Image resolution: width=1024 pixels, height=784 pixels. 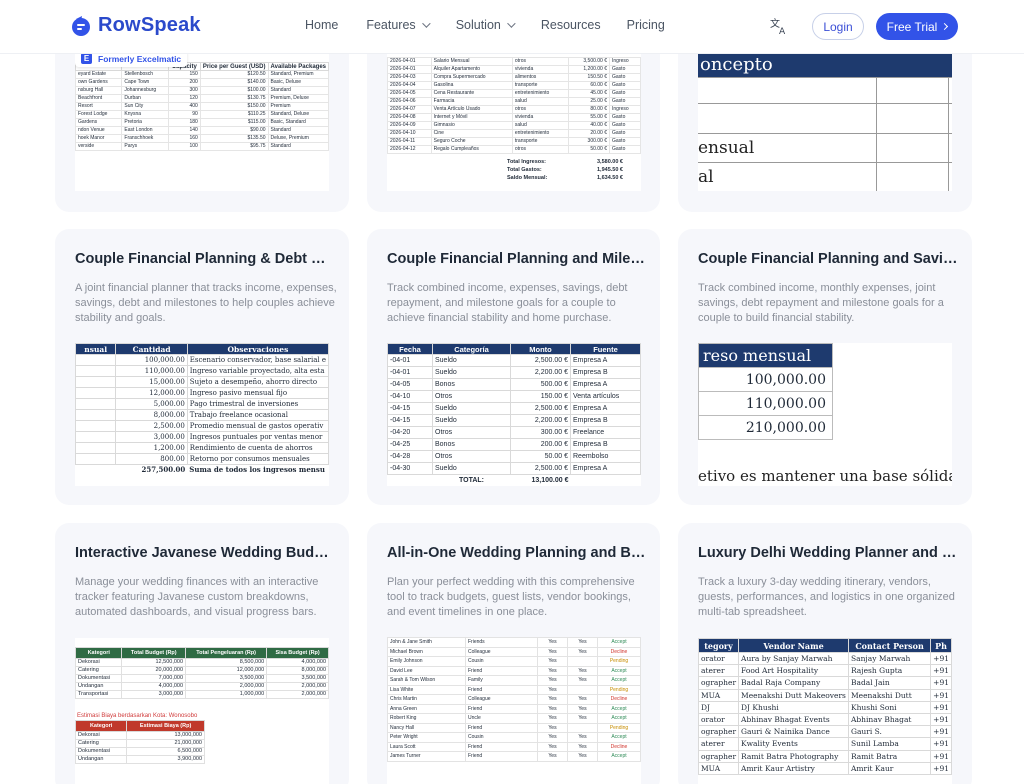 What do you see at coordinates (471, 432) in the screenshot?
I see `table-cell: Otros` at bounding box center [471, 432].